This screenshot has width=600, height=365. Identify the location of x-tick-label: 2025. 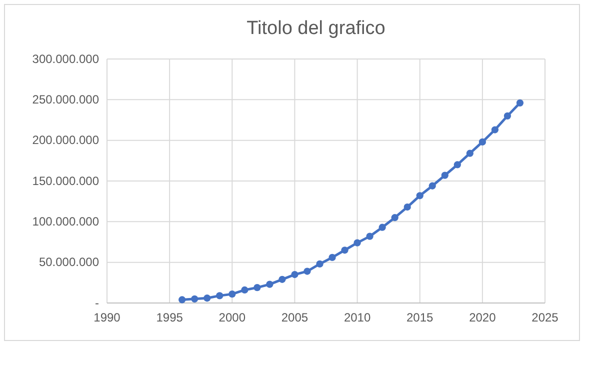
(545, 317).